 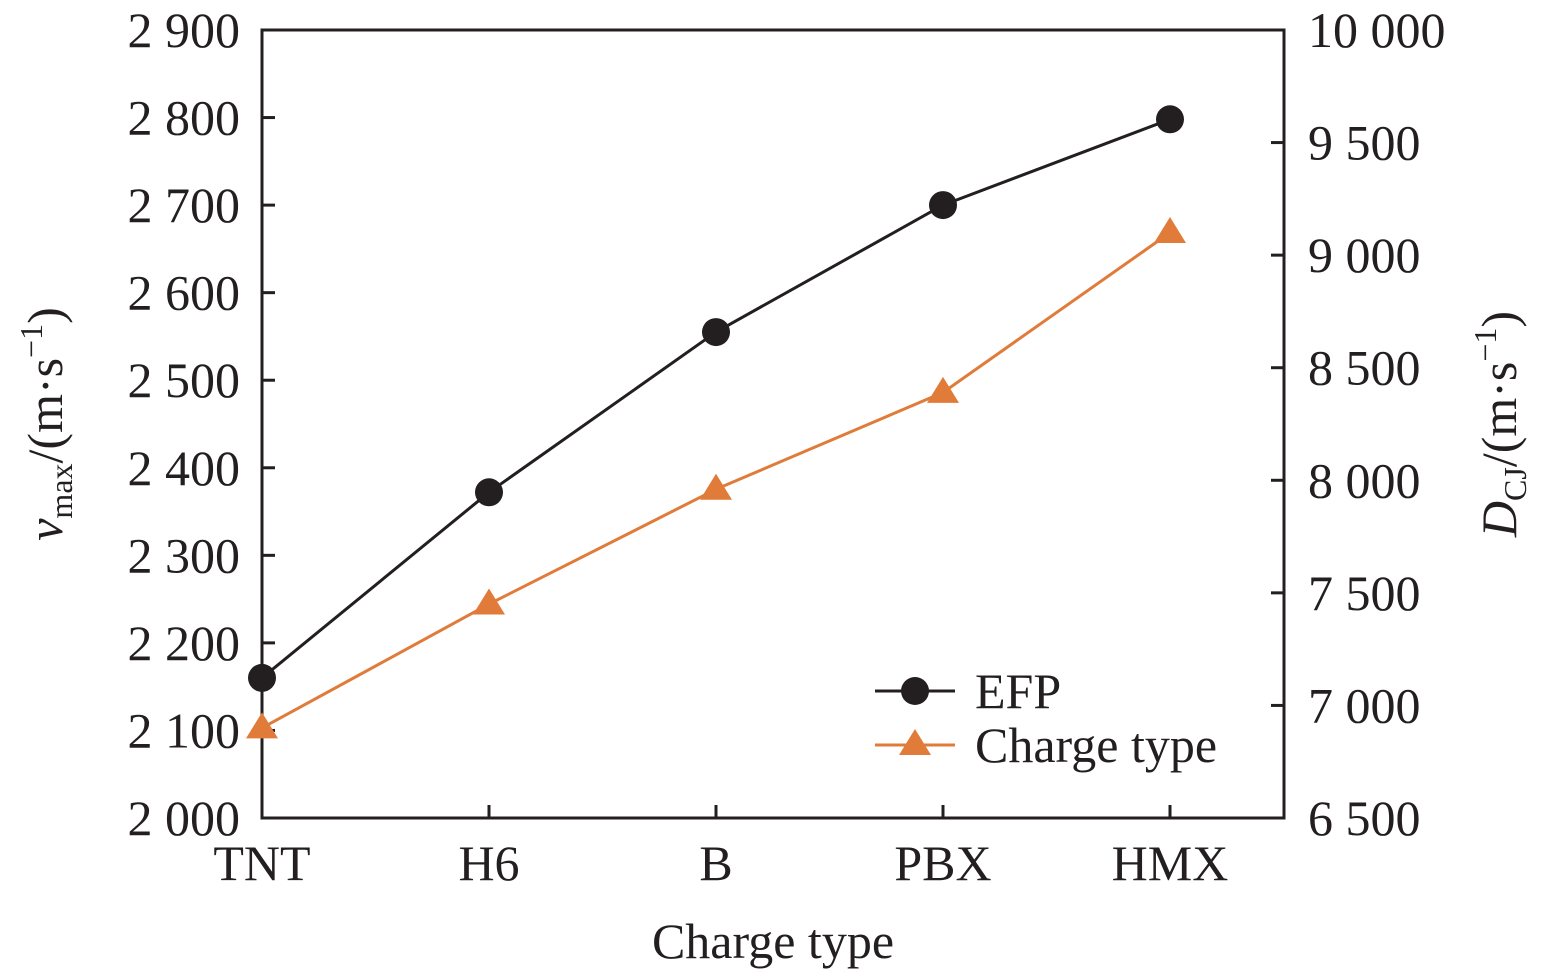 I want to click on right-axis-tick-label: 8 000, so click(x=1364, y=480).